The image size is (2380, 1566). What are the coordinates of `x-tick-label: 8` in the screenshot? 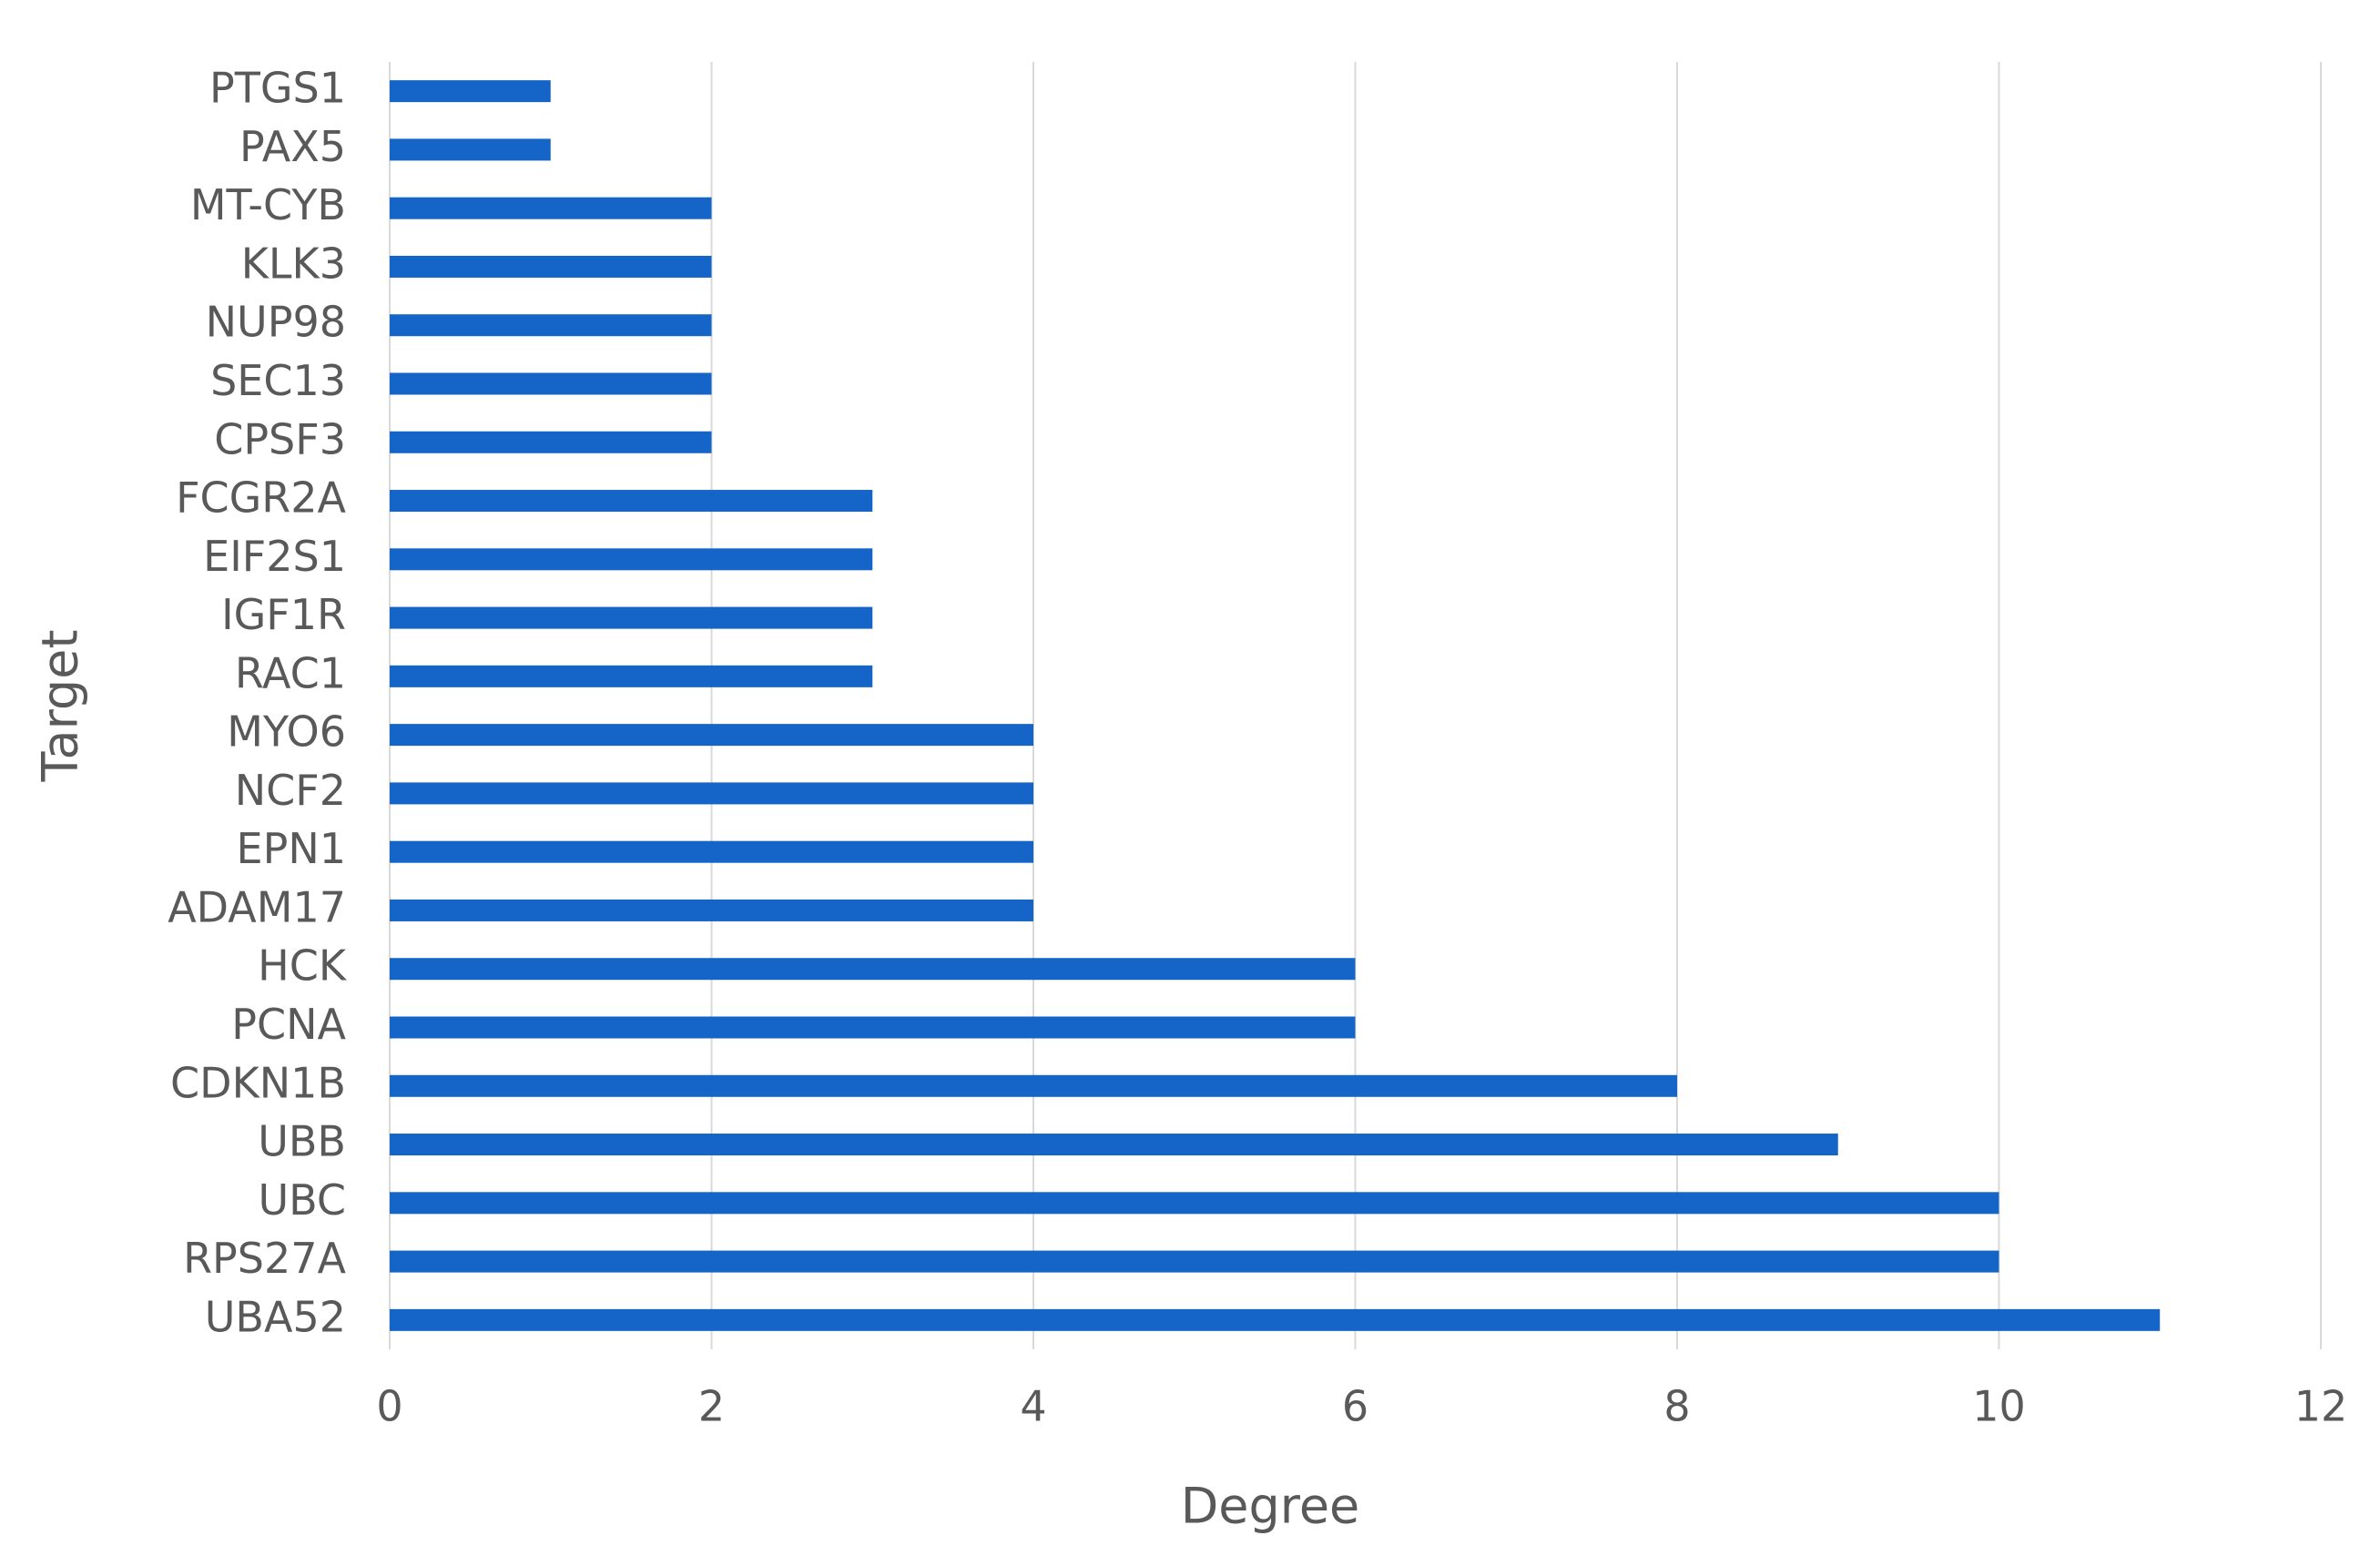 It's located at (1677, 1406).